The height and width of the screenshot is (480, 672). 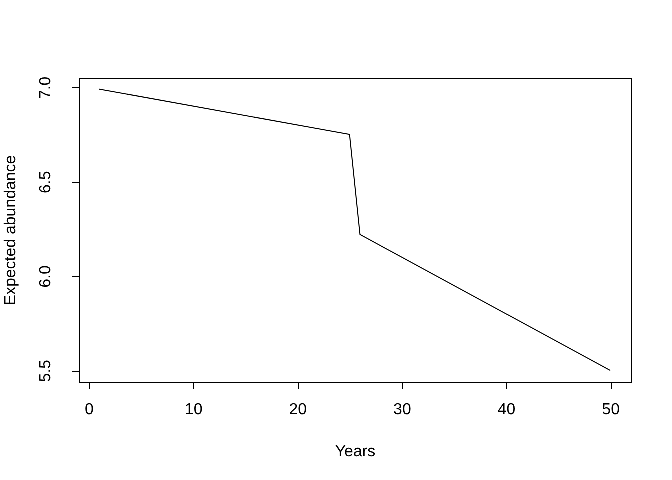 I want to click on x-axis-title: Years, so click(x=355, y=452).